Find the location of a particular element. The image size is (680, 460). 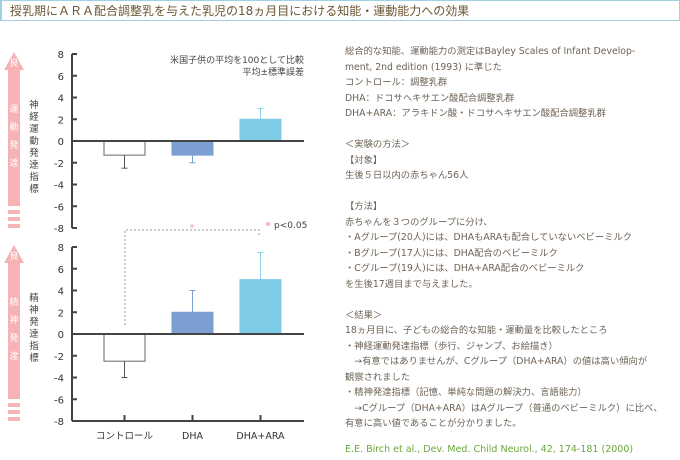

text-line: 赤ちゃんを３つのグループに分け、 is located at coordinates (419, 222).